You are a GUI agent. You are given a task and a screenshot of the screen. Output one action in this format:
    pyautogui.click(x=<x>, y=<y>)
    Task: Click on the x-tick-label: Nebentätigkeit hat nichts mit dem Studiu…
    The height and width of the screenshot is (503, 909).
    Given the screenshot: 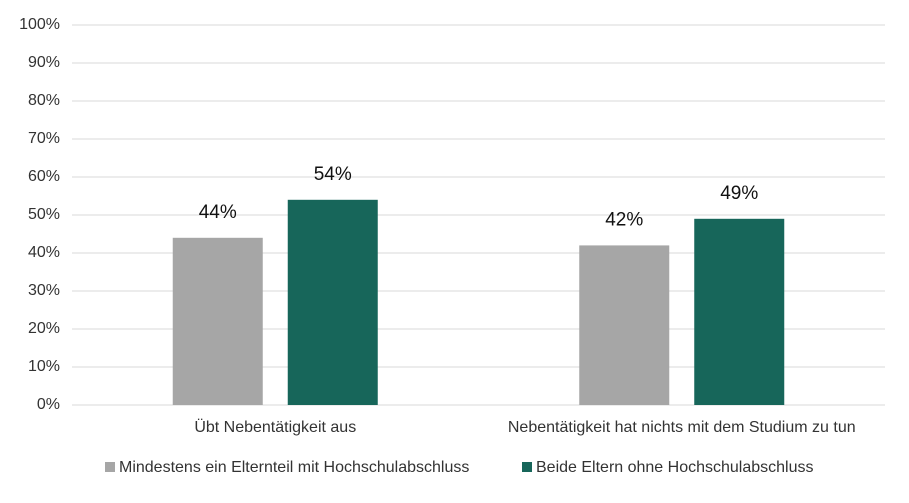 What is the action you would take?
    pyautogui.click(x=682, y=427)
    